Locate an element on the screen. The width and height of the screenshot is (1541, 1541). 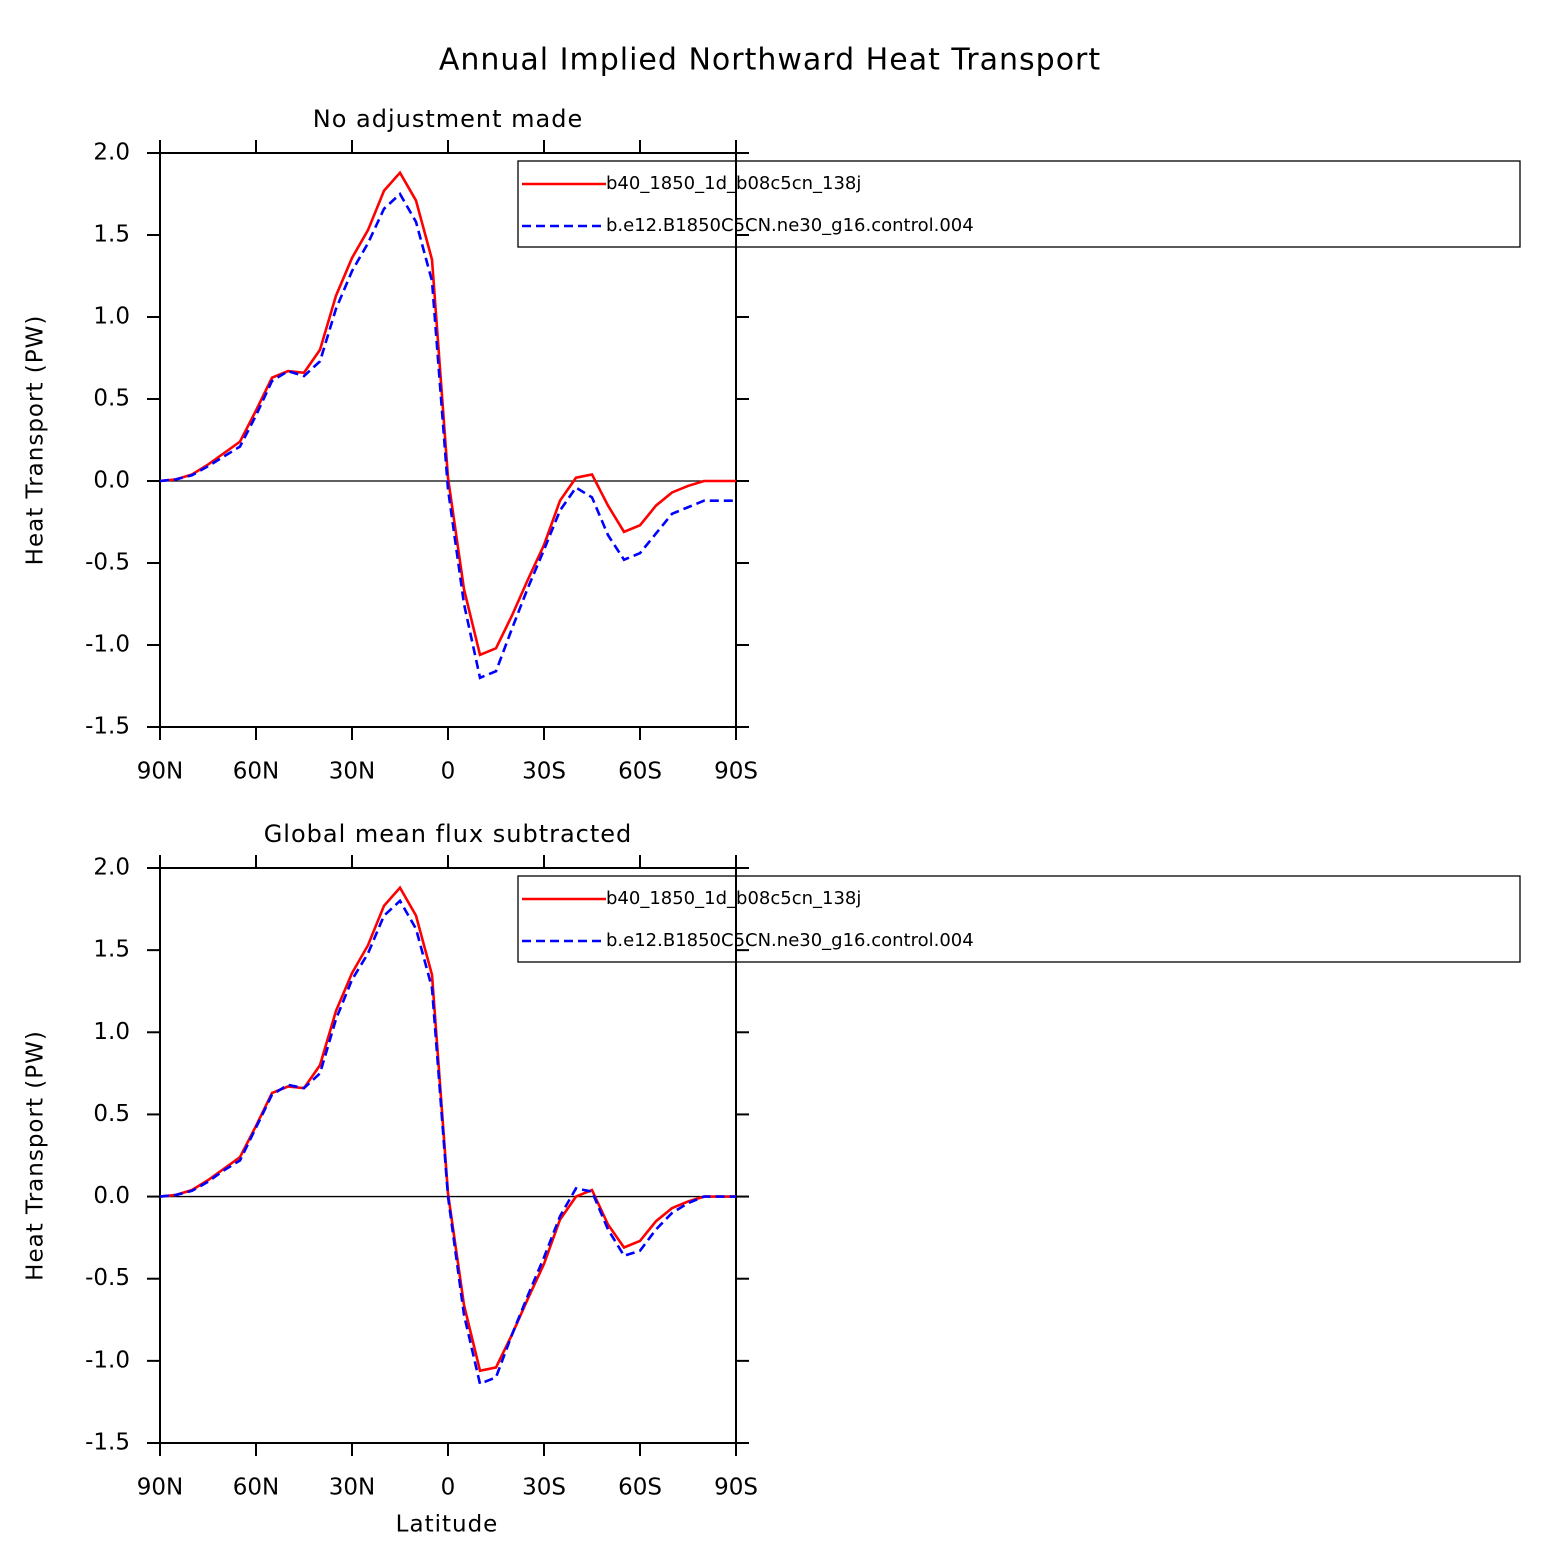
subtitle: Global mean flux subtracted is located at coordinates (448, 834).